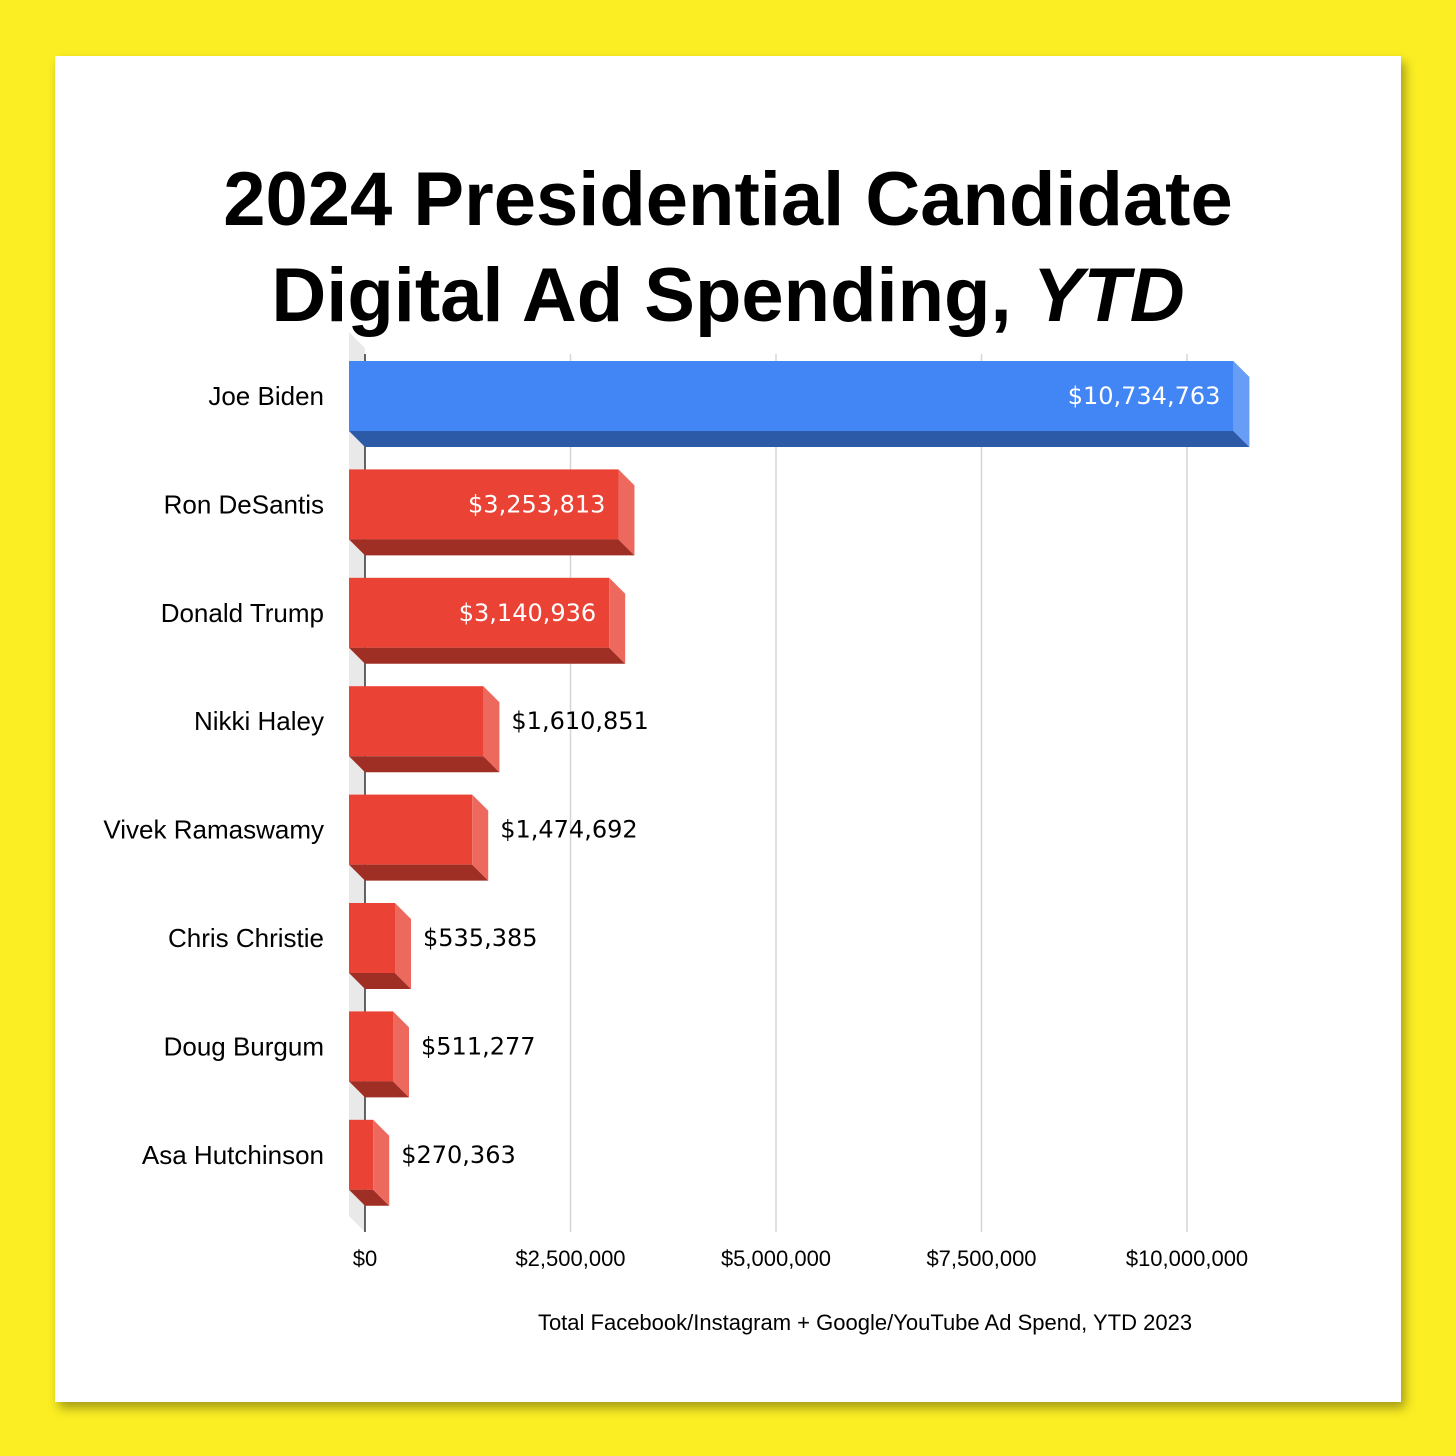 The width and height of the screenshot is (1456, 1456). Describe the element at coordinates (728, 199) in the screenshot. I see `chart-title-line1: 2024 Presidential Candidate` at that location.